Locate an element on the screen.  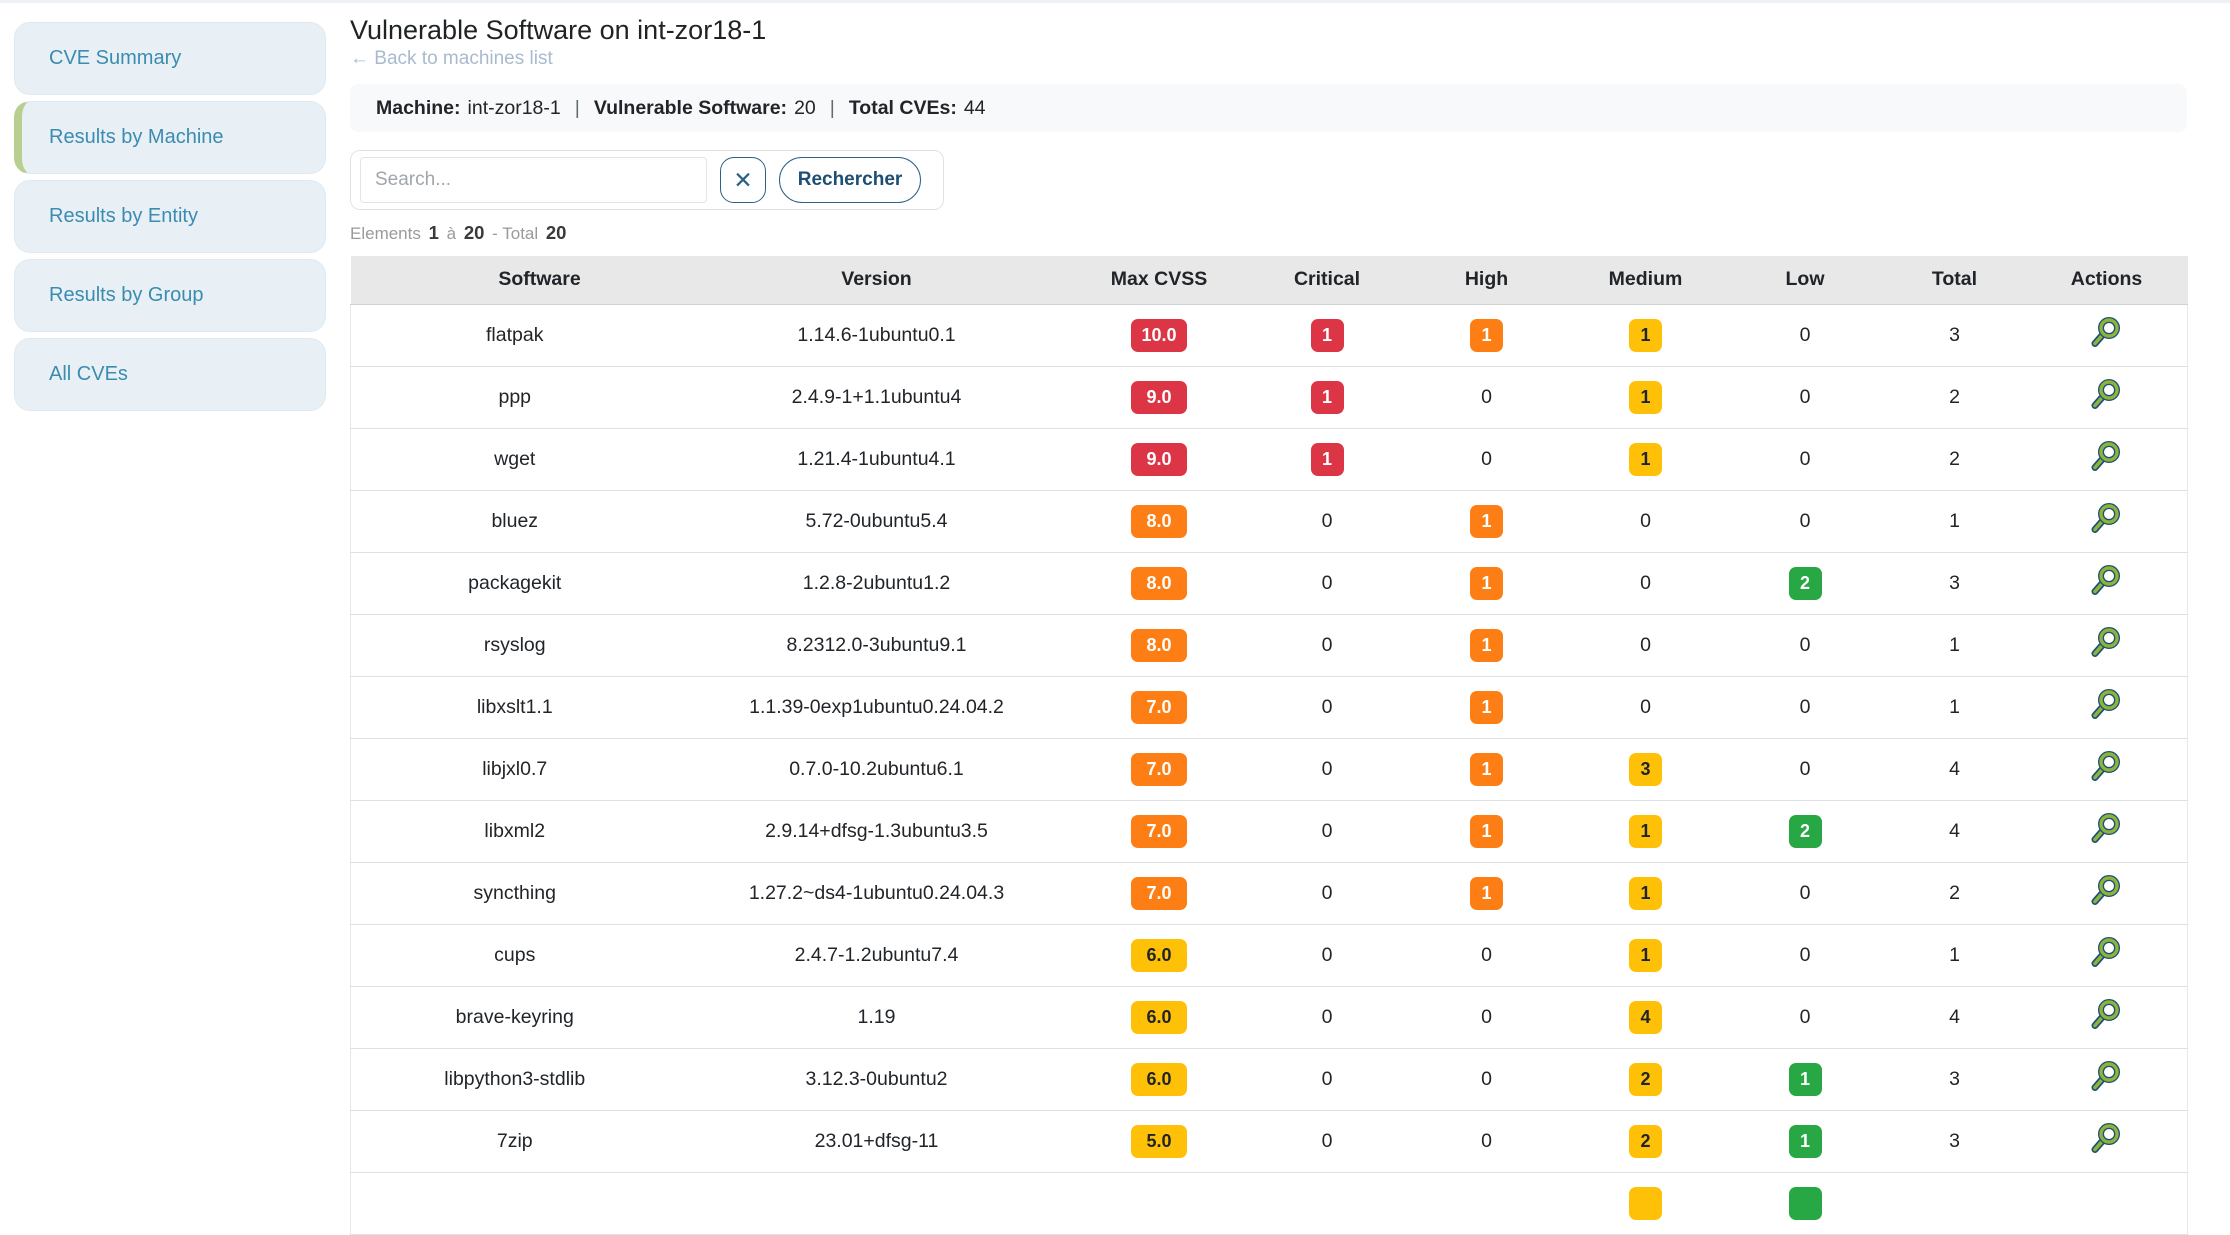
vulnerable-software-label: Vulnerable Software: is located at coordinates (690, 107).